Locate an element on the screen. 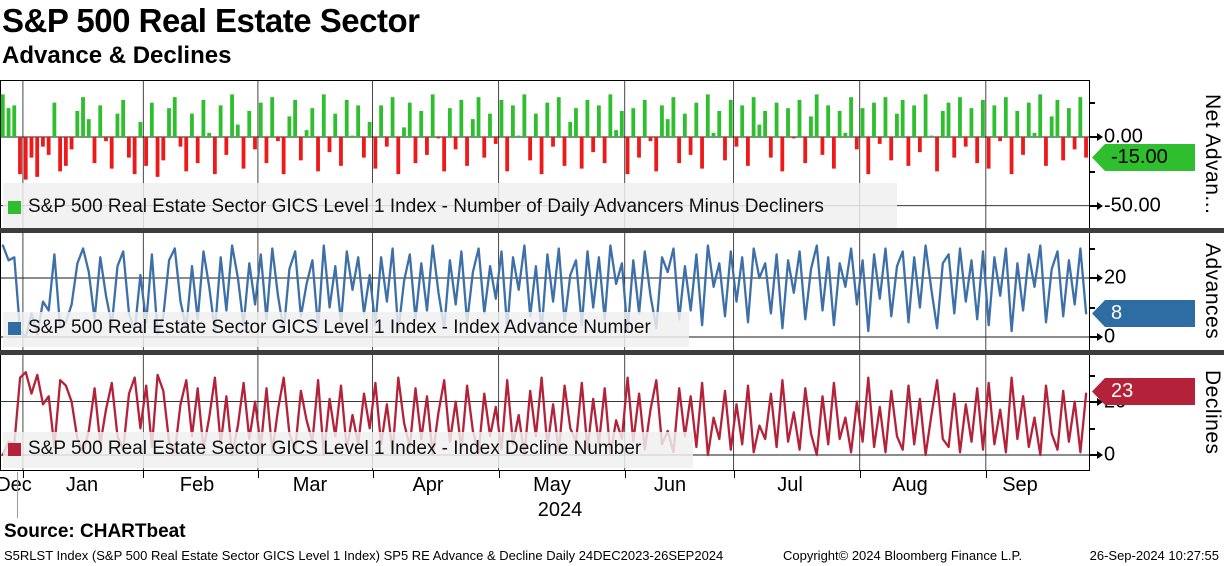  source-label: Source: CHARTbeat is located at coordinates (95, 531).